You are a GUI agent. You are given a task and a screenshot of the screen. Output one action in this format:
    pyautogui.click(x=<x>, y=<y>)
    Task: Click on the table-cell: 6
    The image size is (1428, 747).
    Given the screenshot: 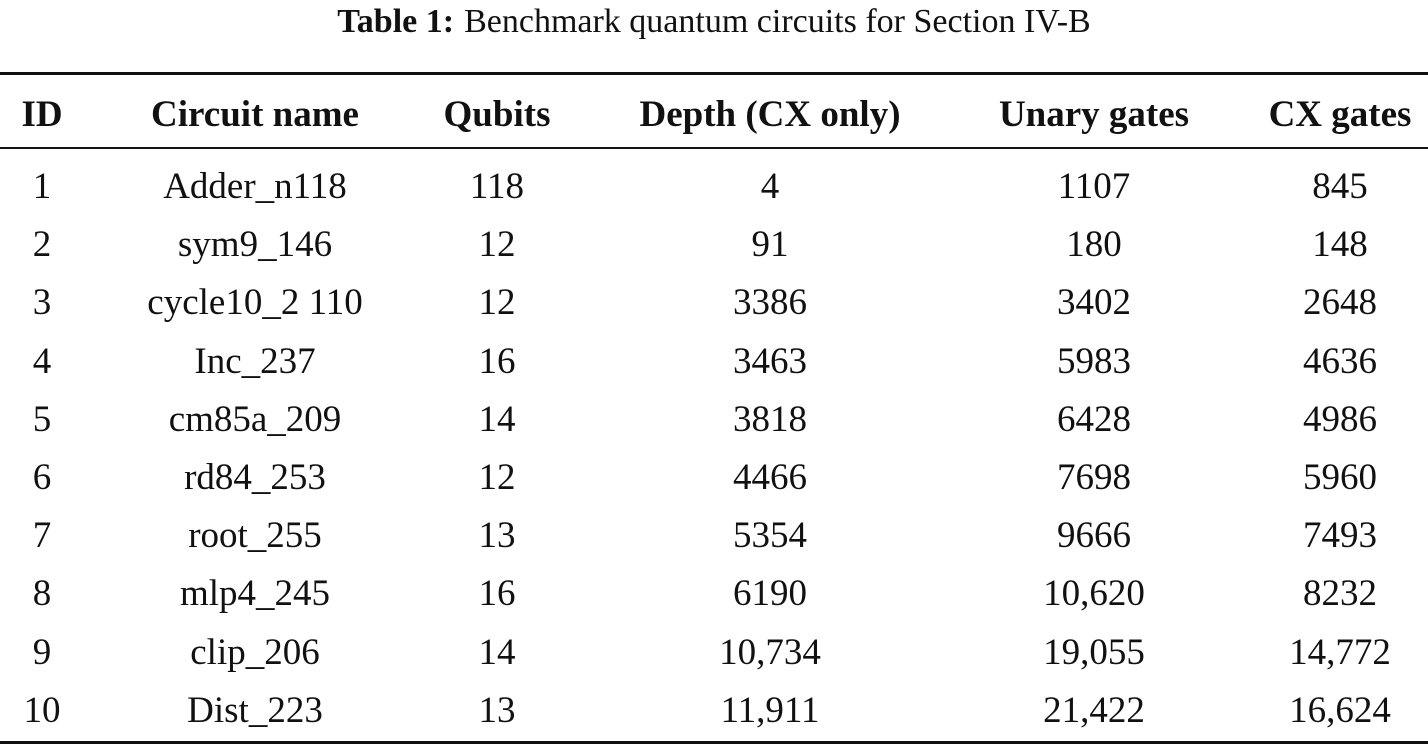 What is the action you would take?
    pyautogui.click(x=42, y=477)
    